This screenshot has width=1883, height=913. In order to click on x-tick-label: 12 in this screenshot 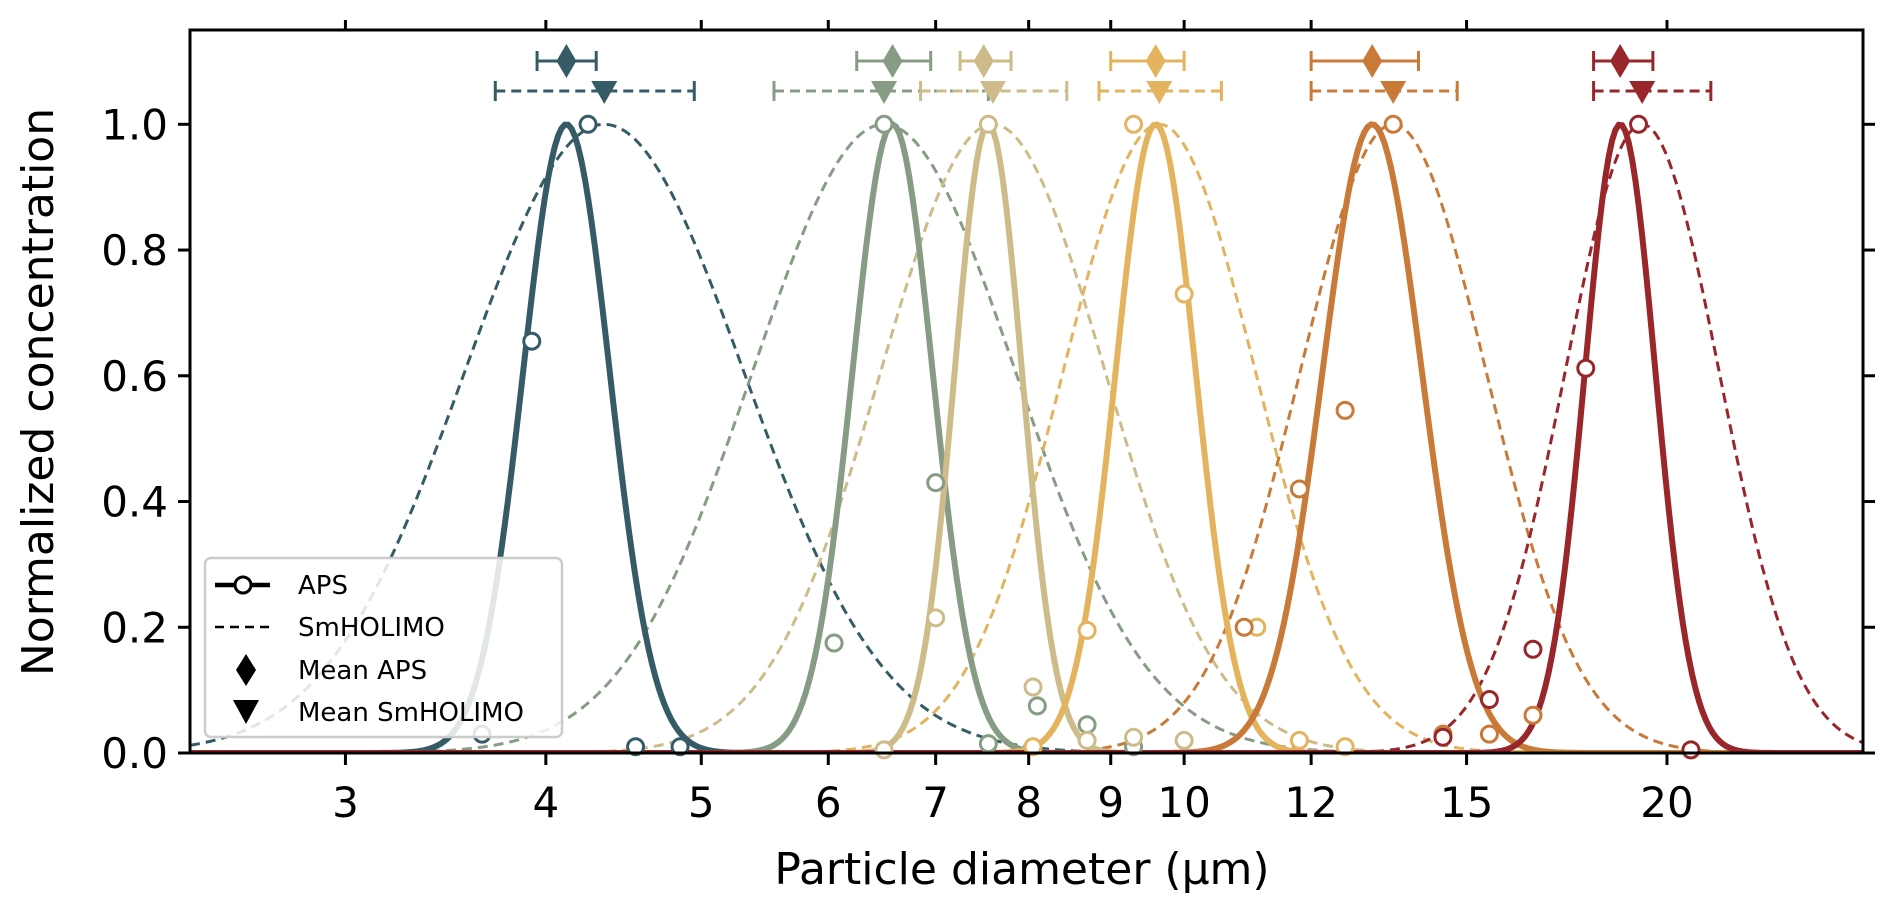, I will do `click(1310, 802)`.